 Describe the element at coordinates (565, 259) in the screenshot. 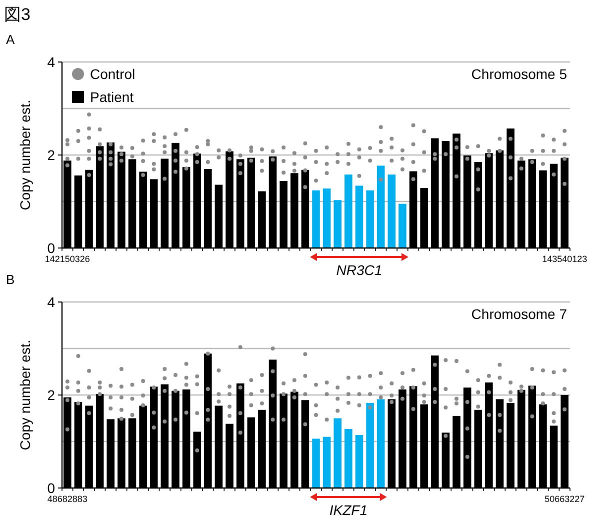

I see `x-tick-label: 143540123` at that location.